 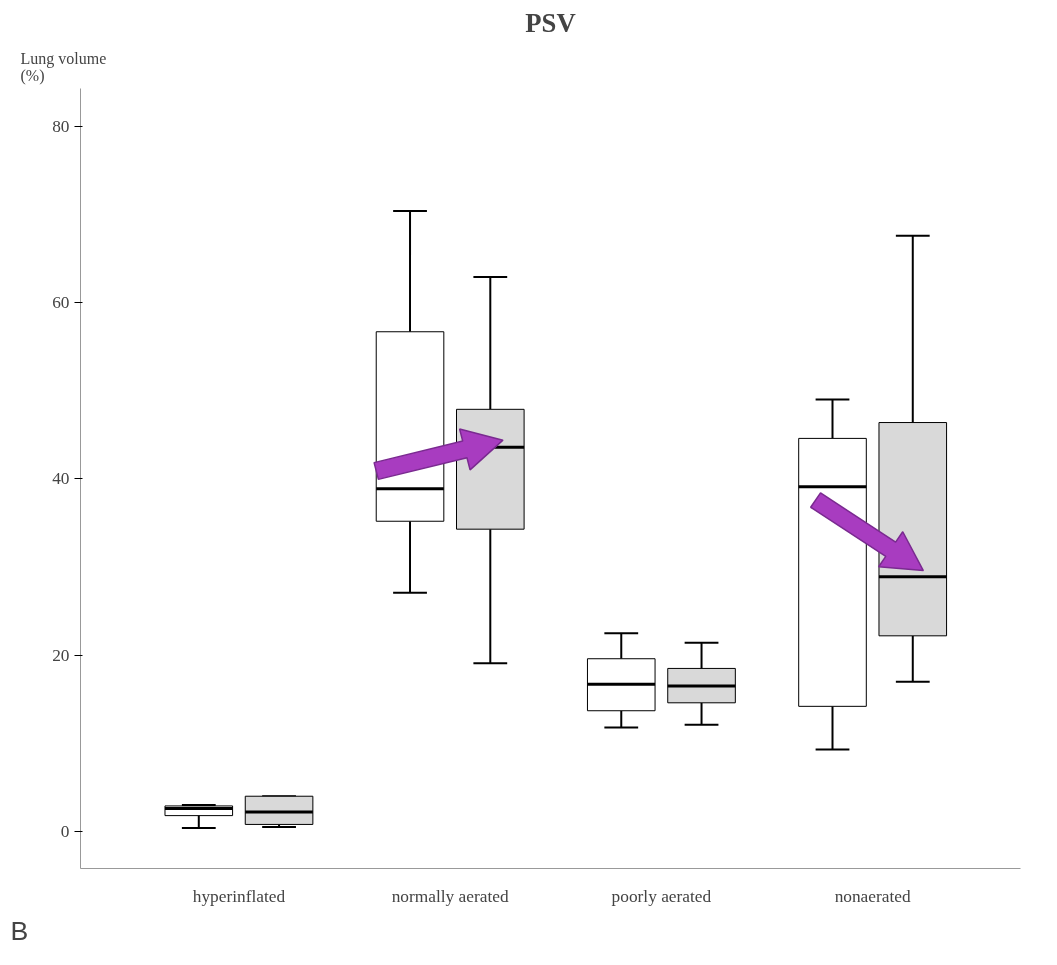 I want to click on x-tick-label: poorly aerated, so click(x=661, y=896).